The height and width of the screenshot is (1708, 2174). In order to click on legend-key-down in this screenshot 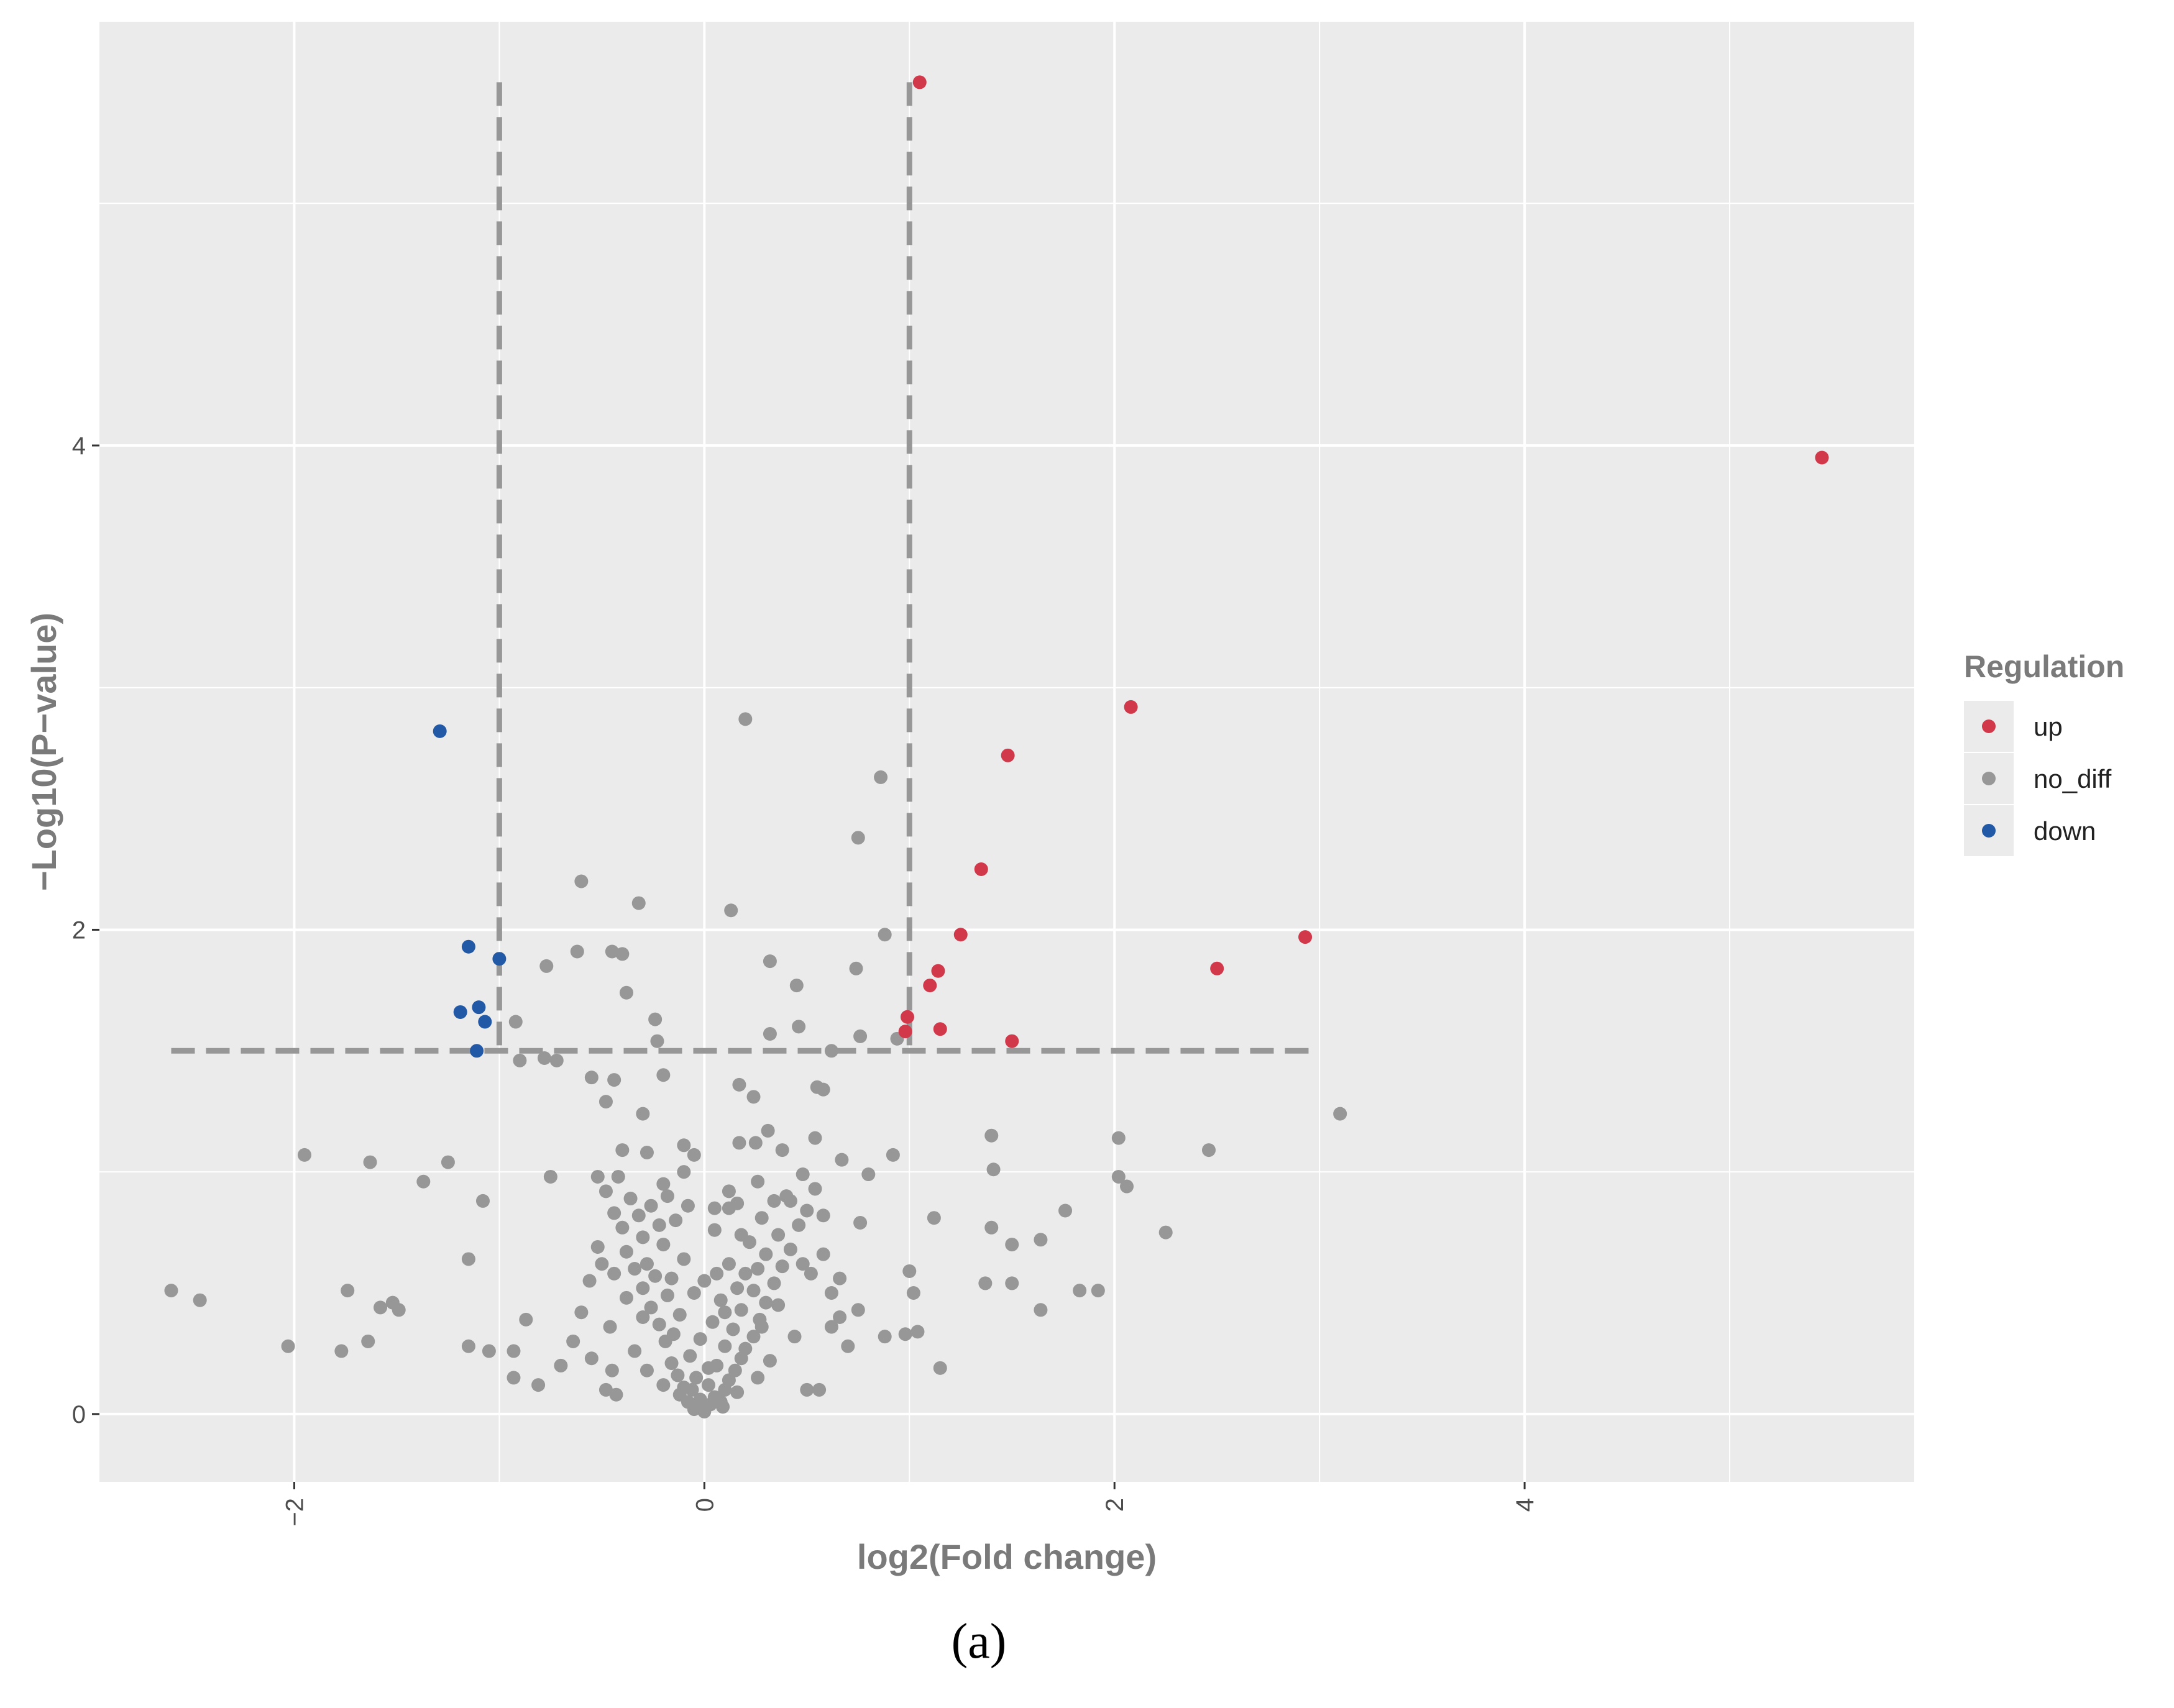, I will do `click(1989, 831)`.